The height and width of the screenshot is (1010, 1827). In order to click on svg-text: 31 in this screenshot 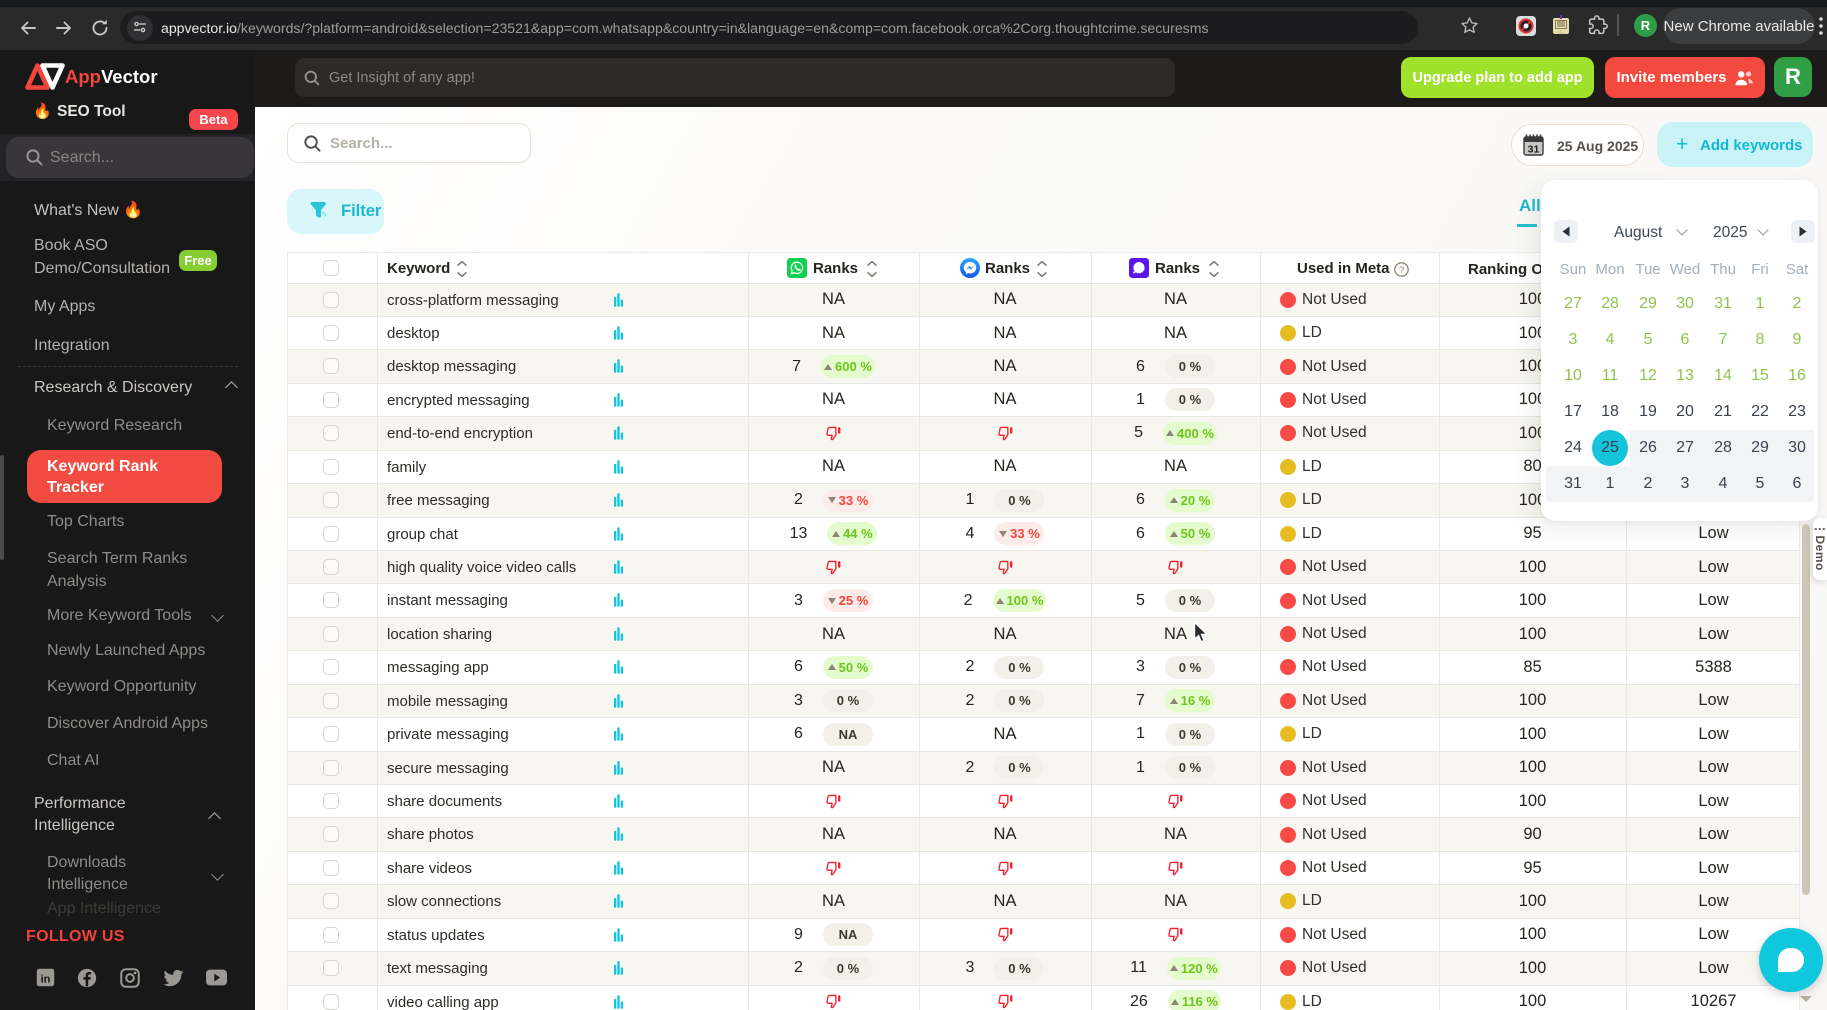, I will do `click(1534, 150)`.